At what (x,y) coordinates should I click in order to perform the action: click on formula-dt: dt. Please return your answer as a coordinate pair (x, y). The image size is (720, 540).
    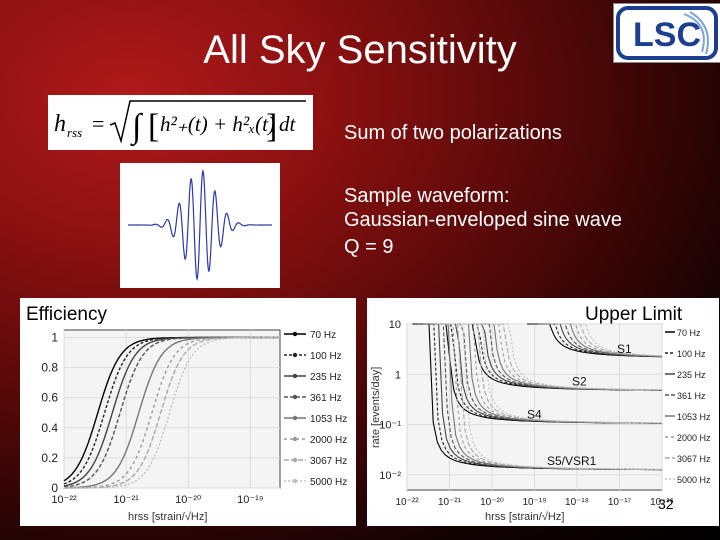
    Looking at the image, I should click on (288, 124).